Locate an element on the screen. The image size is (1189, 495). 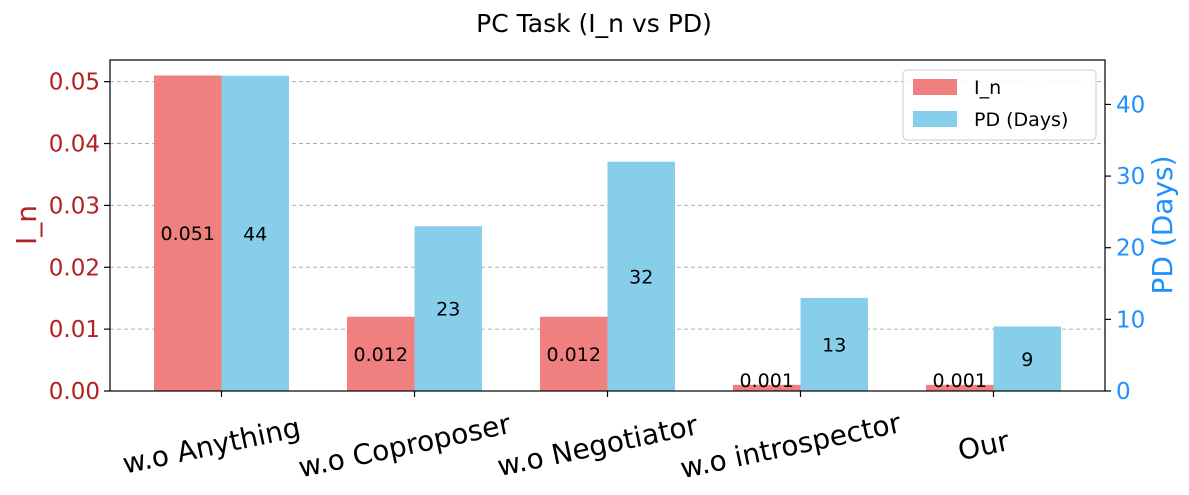
data-label-pd: 44 is located at coordinates (255, 234).